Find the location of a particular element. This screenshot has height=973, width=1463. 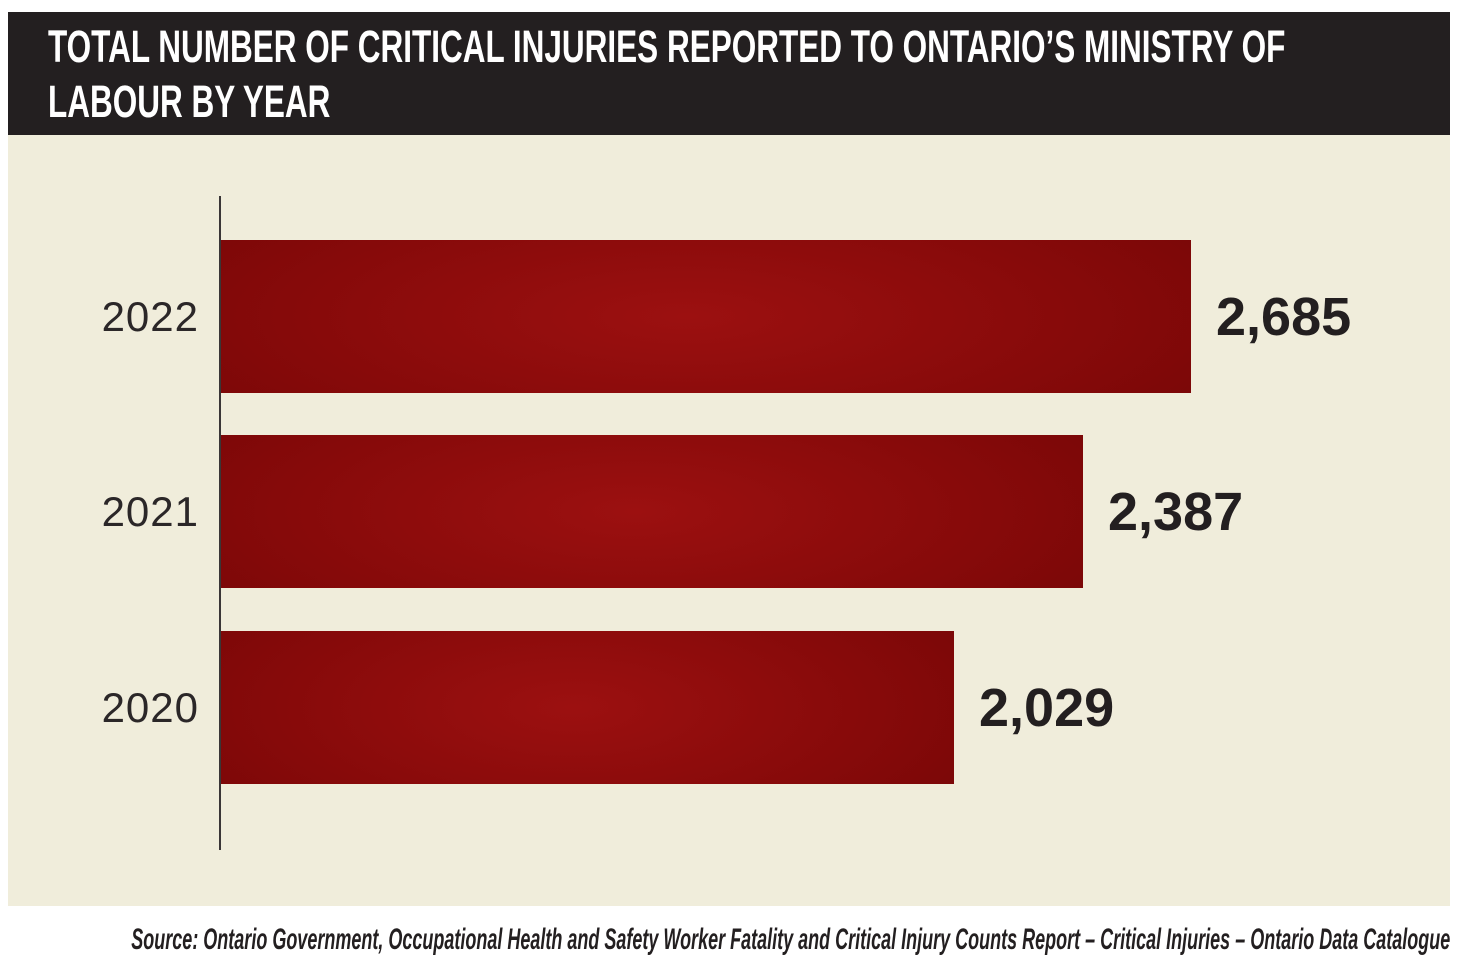

bar-2020 is located at coordinates (587, 707).